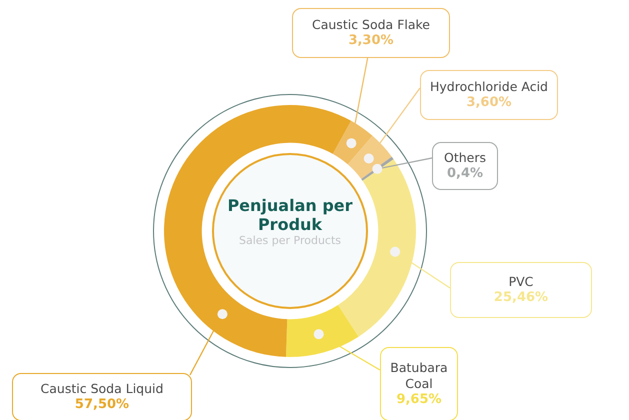 Image resolution: width=629 pixels, height=420 pixels. What do you see at coordinates (102, 405) in the screenshot?
I see `data-label: 57,50%` at bounding box center [102, 405].